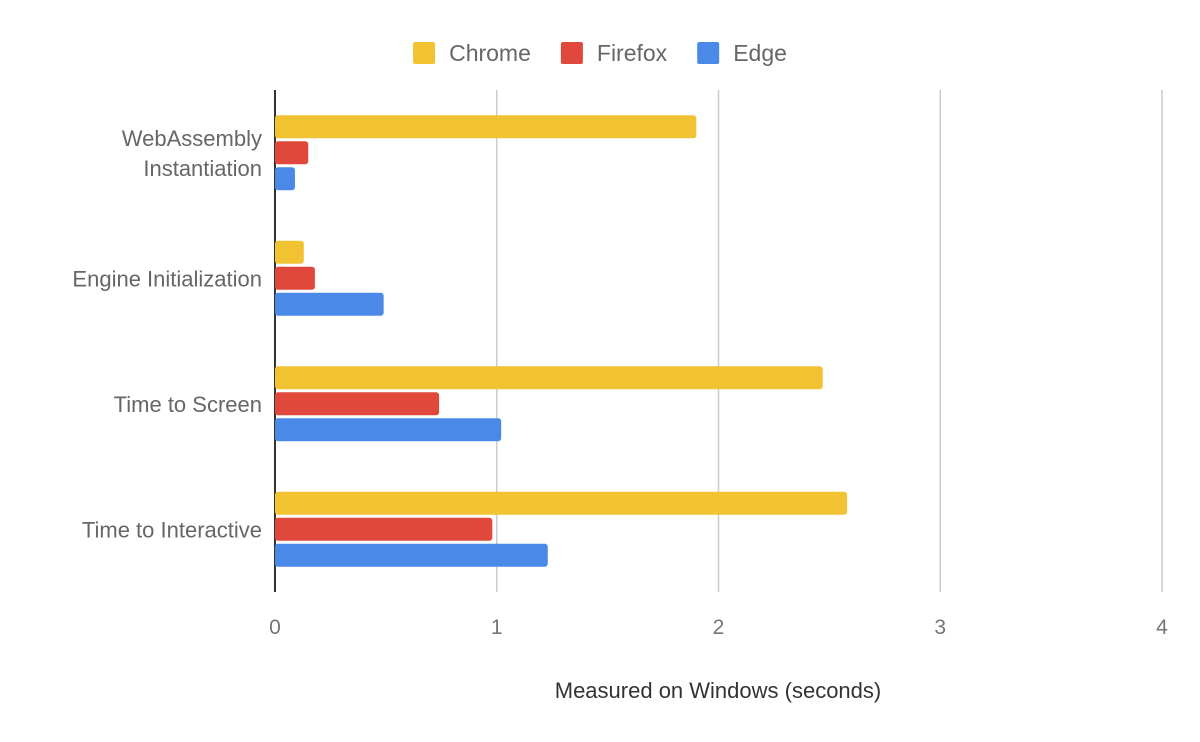 The image size is (1200, 742). I want to click on category-label: WebAssembly, so click(192, 138).